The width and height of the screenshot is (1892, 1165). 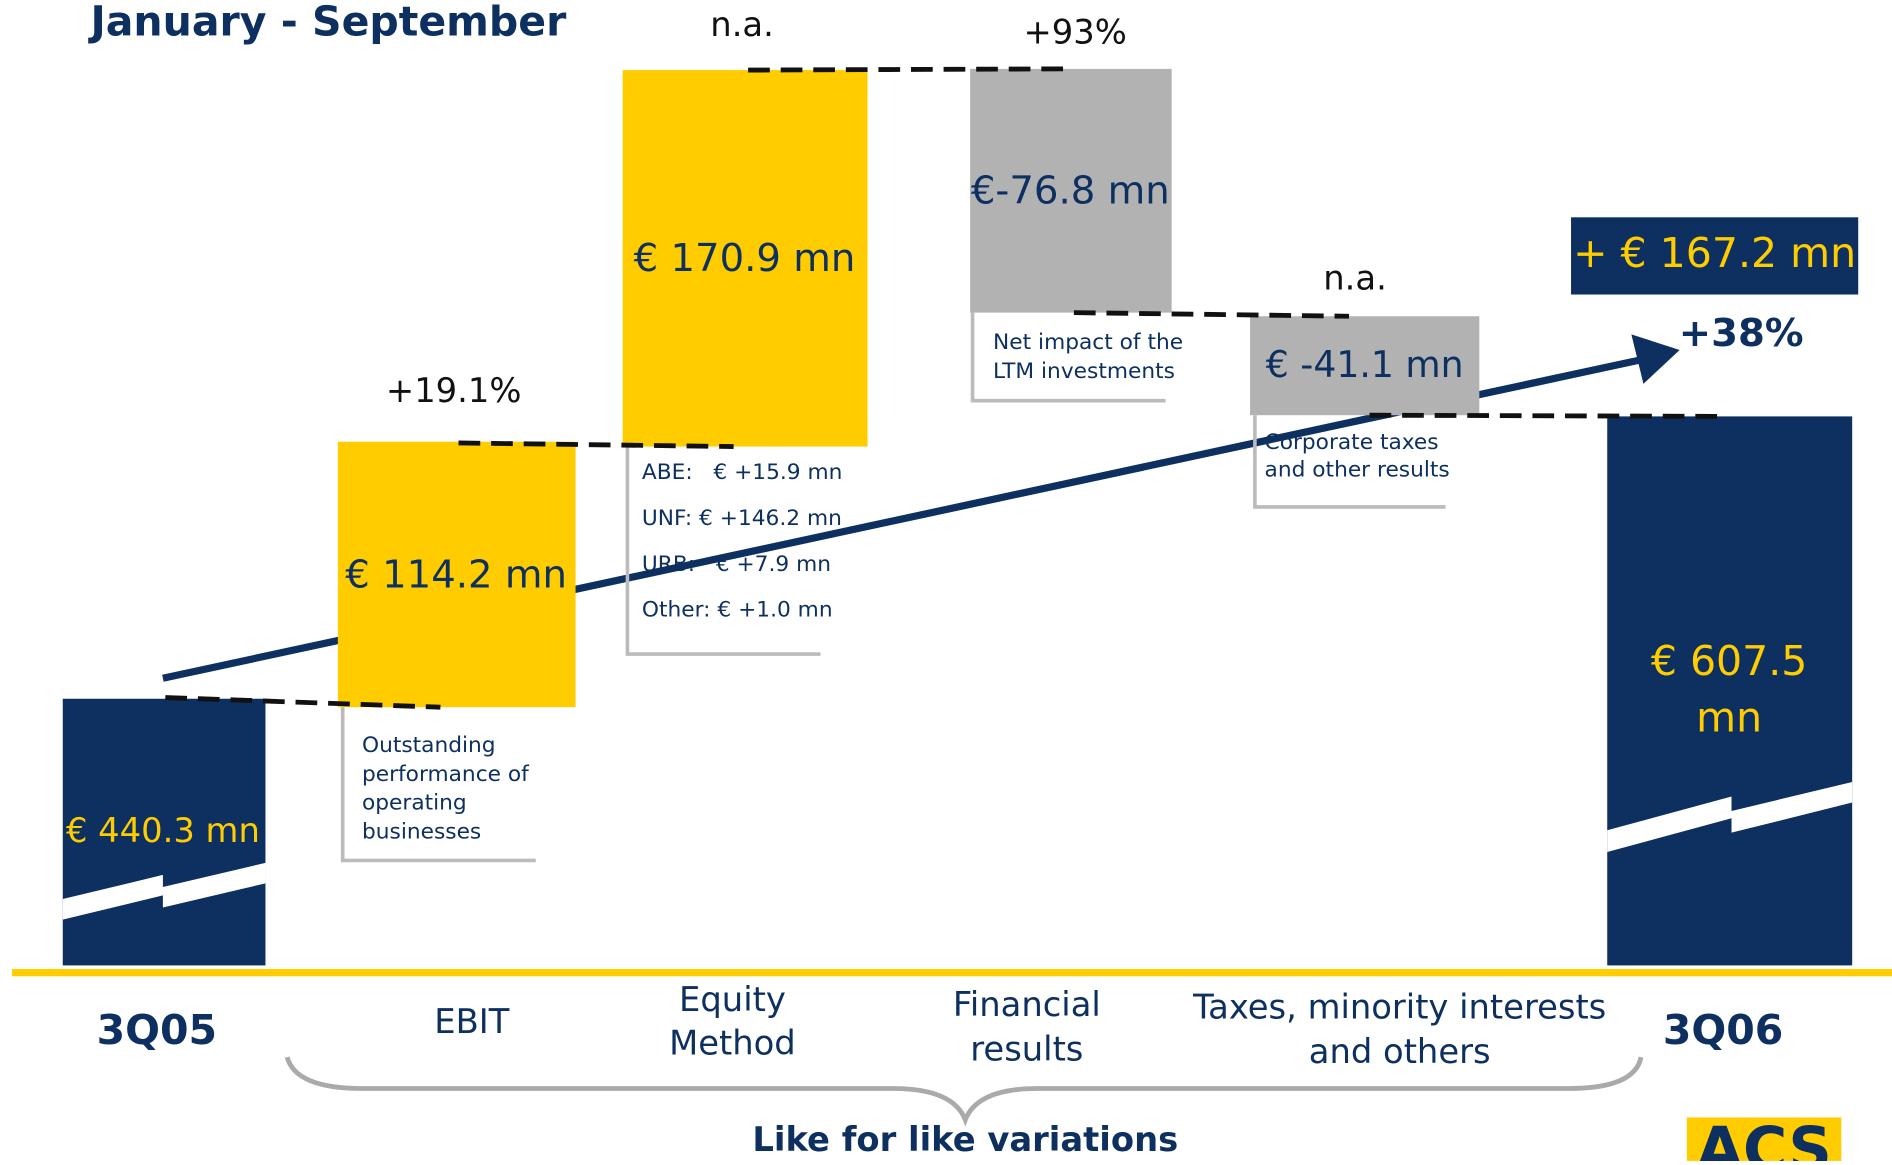 I want to click on category: Financial, so click(x=1027, y=1004).